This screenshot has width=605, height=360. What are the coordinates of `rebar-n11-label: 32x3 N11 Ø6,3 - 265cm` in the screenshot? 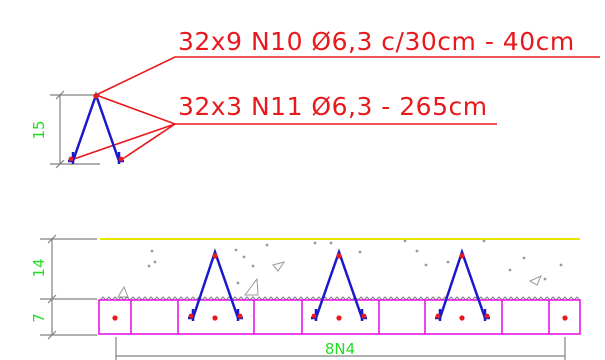 It's located at (333, 106).